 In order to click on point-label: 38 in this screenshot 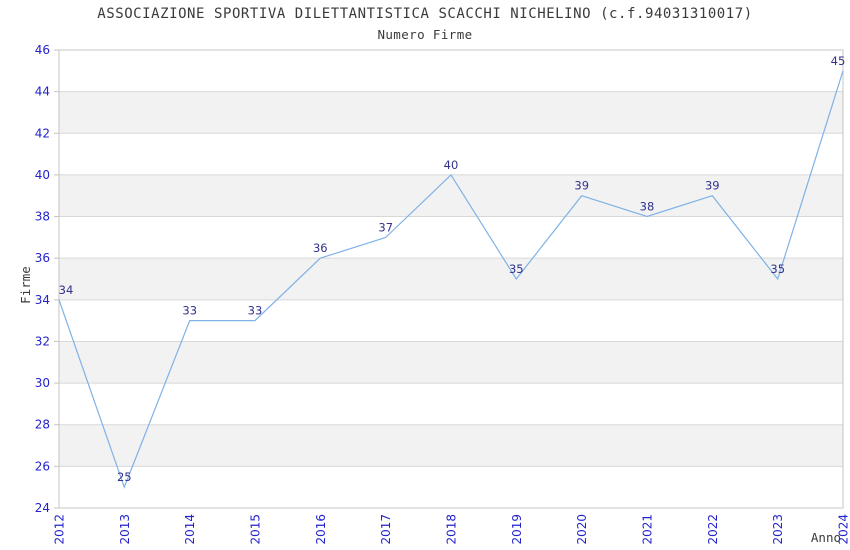, I will do `click(647, 207)`.